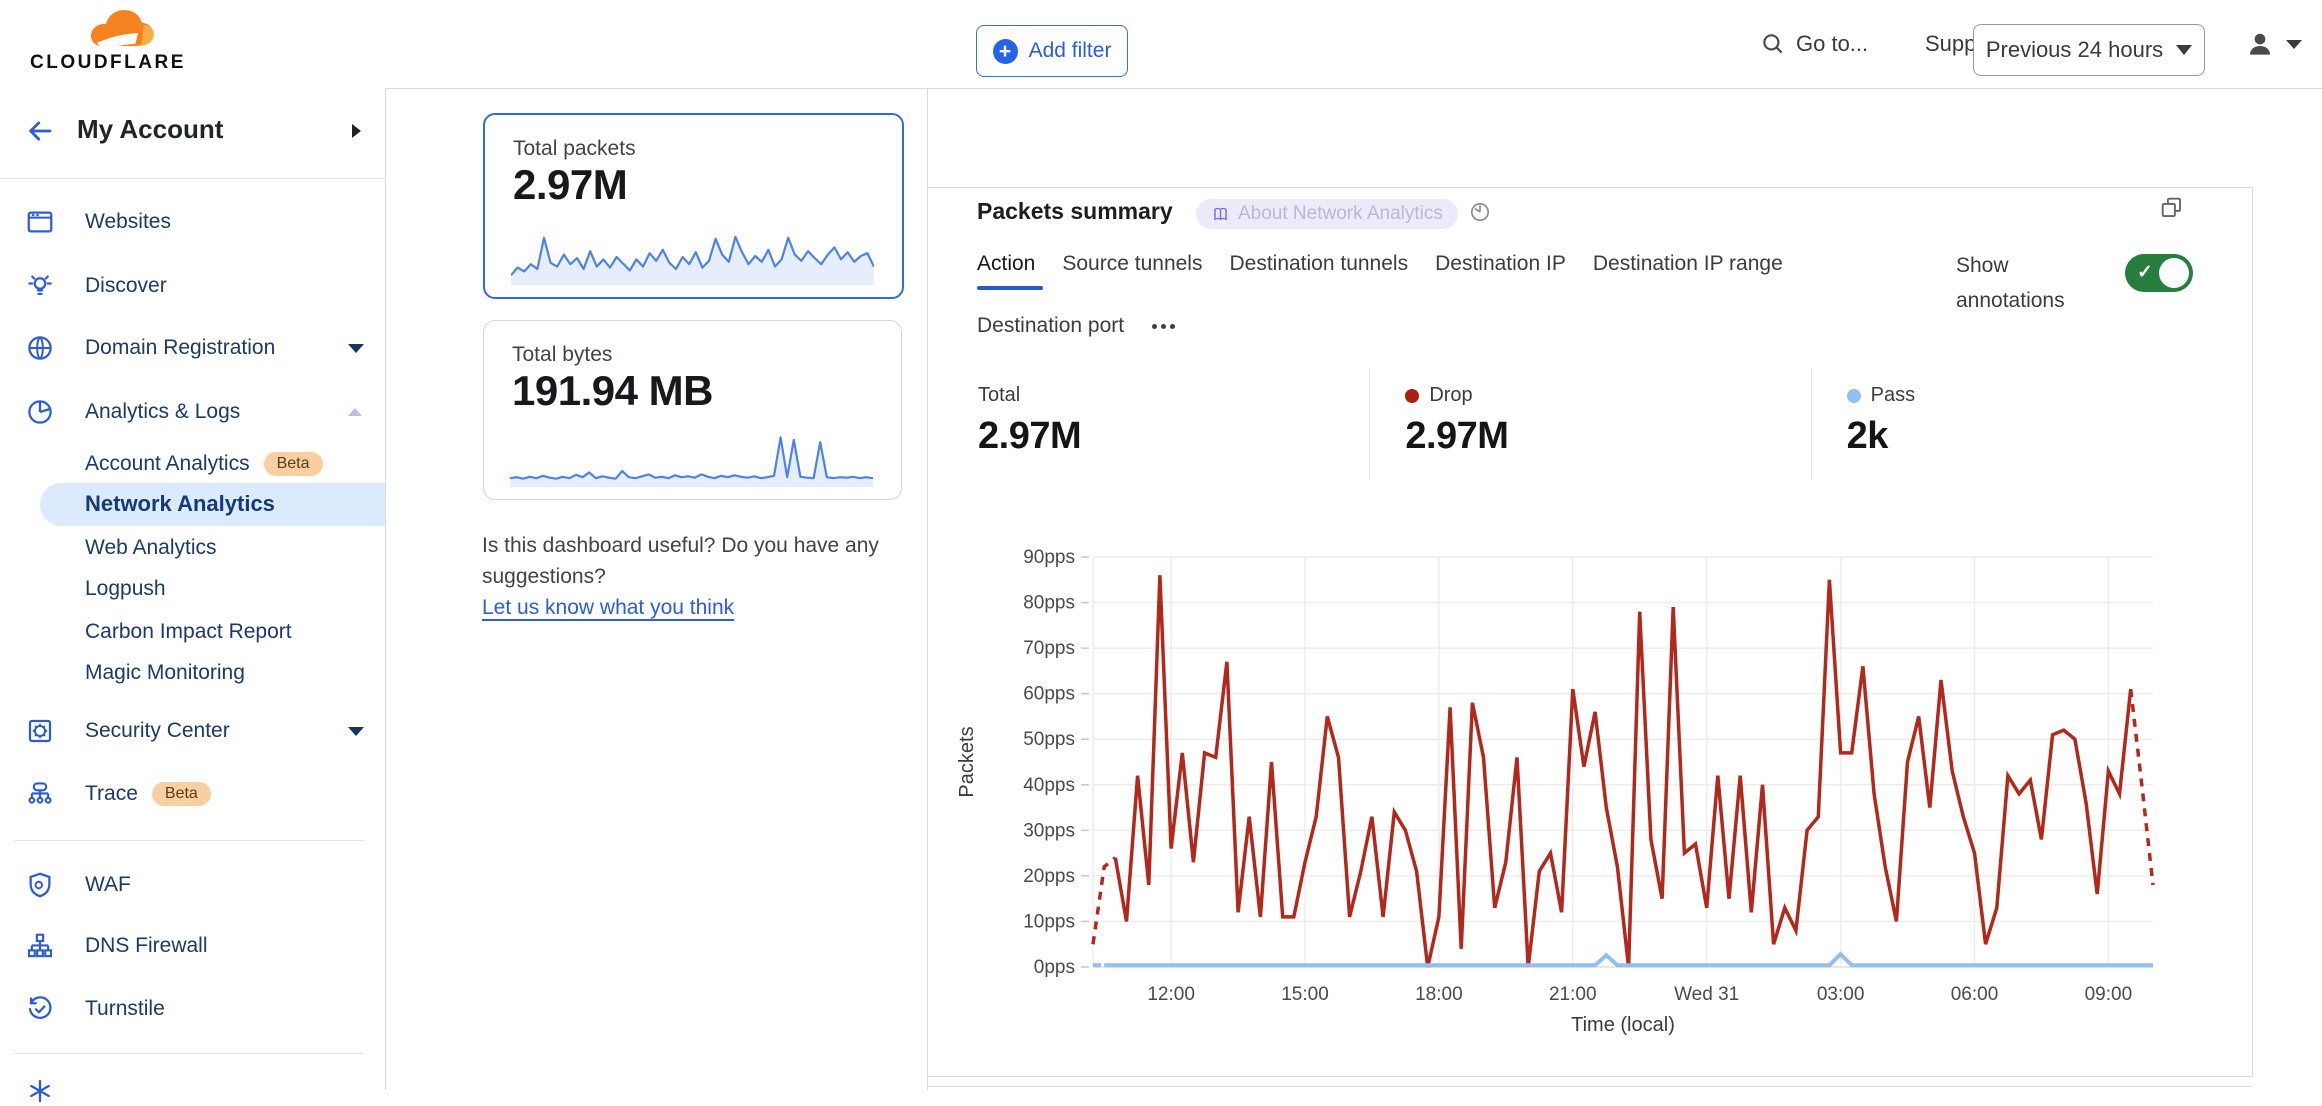 The width and height of the screenshot is (2322, 1106). Describe the element at coordinates (163, 411) in the screenshot. I see `sidebar-item-label: Analytics & Logs` at that location.